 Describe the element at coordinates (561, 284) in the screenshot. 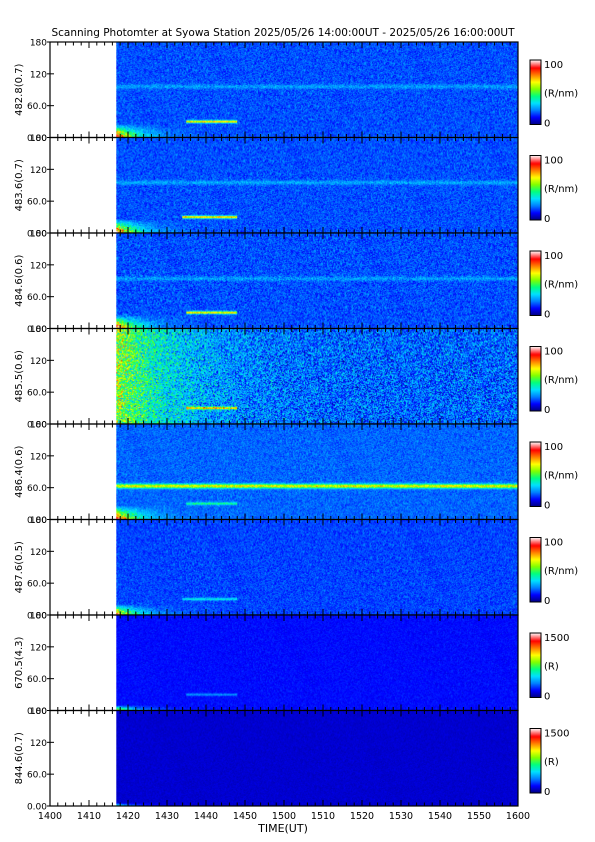

I see `colorbar-unit-label: (R/nm)` at that location.